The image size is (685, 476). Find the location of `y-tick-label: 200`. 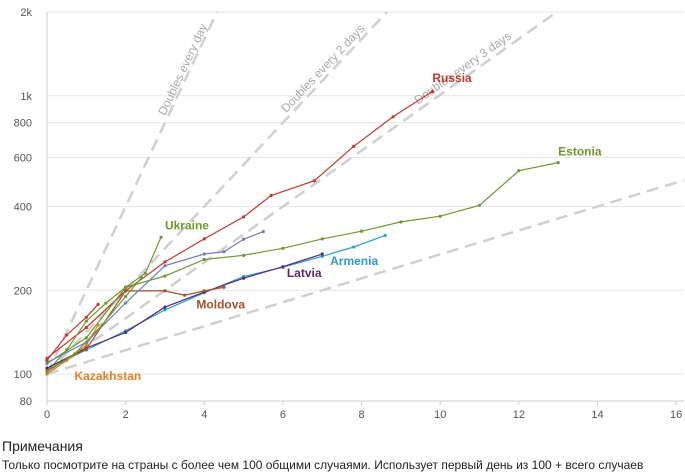

y-tick-label: 200 is located at coordinates (23, 291).